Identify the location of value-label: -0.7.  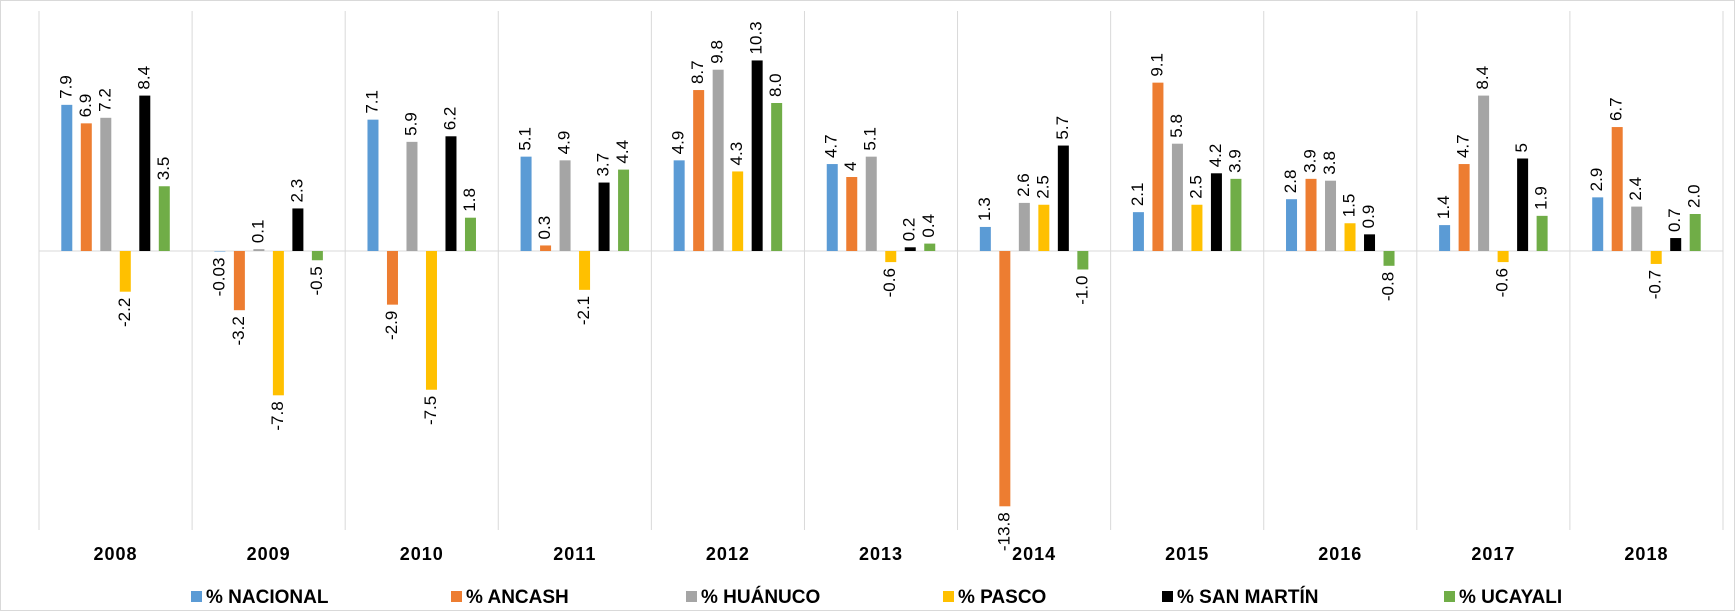
(1655, 284).